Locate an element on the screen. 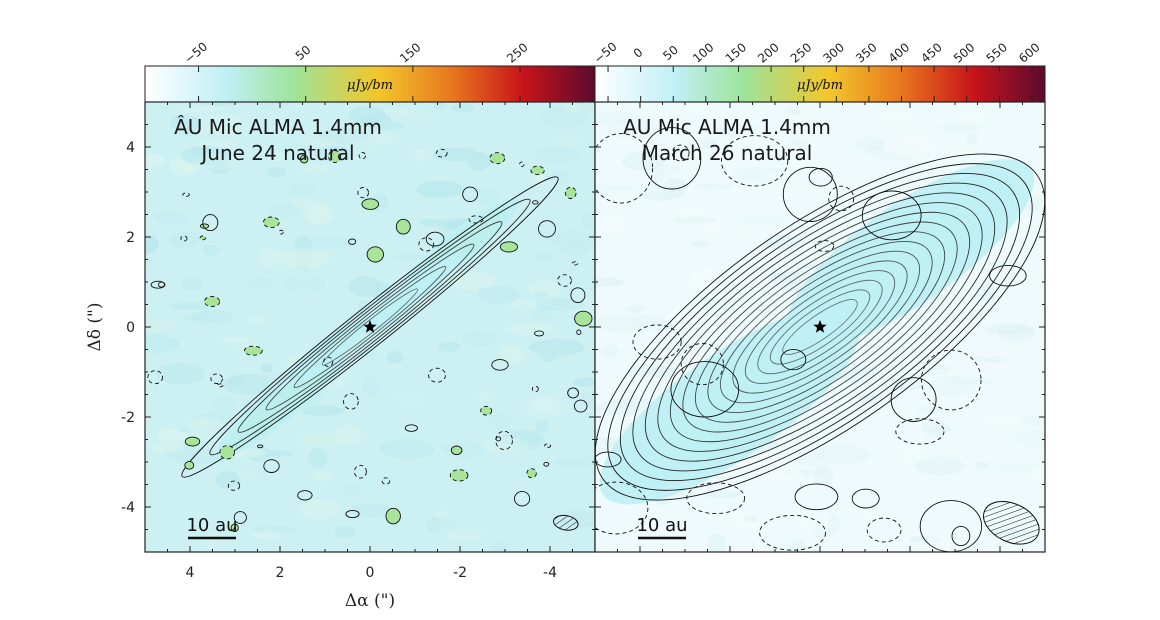  panel-right-colorbar-tick-label: 50 is located at coordinates (670, 53).